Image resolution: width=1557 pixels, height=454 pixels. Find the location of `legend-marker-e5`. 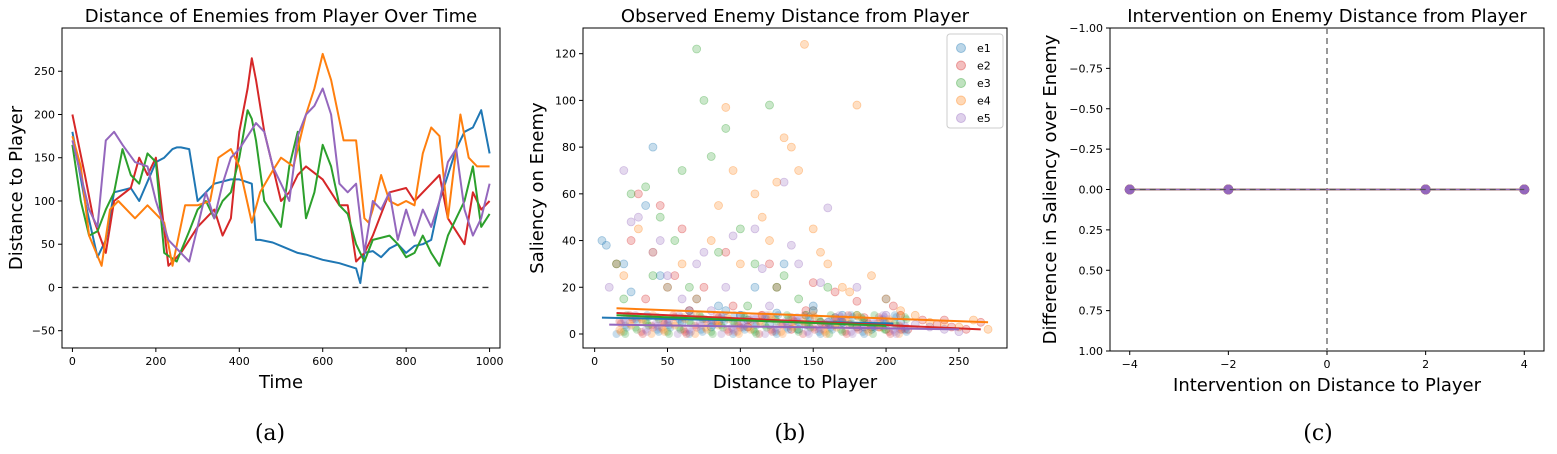

legend-marker-e5 is located at coordinates (961, 118).